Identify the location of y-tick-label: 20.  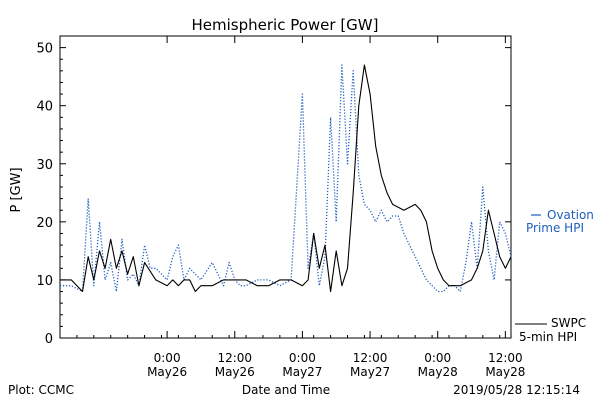
(44, 223).